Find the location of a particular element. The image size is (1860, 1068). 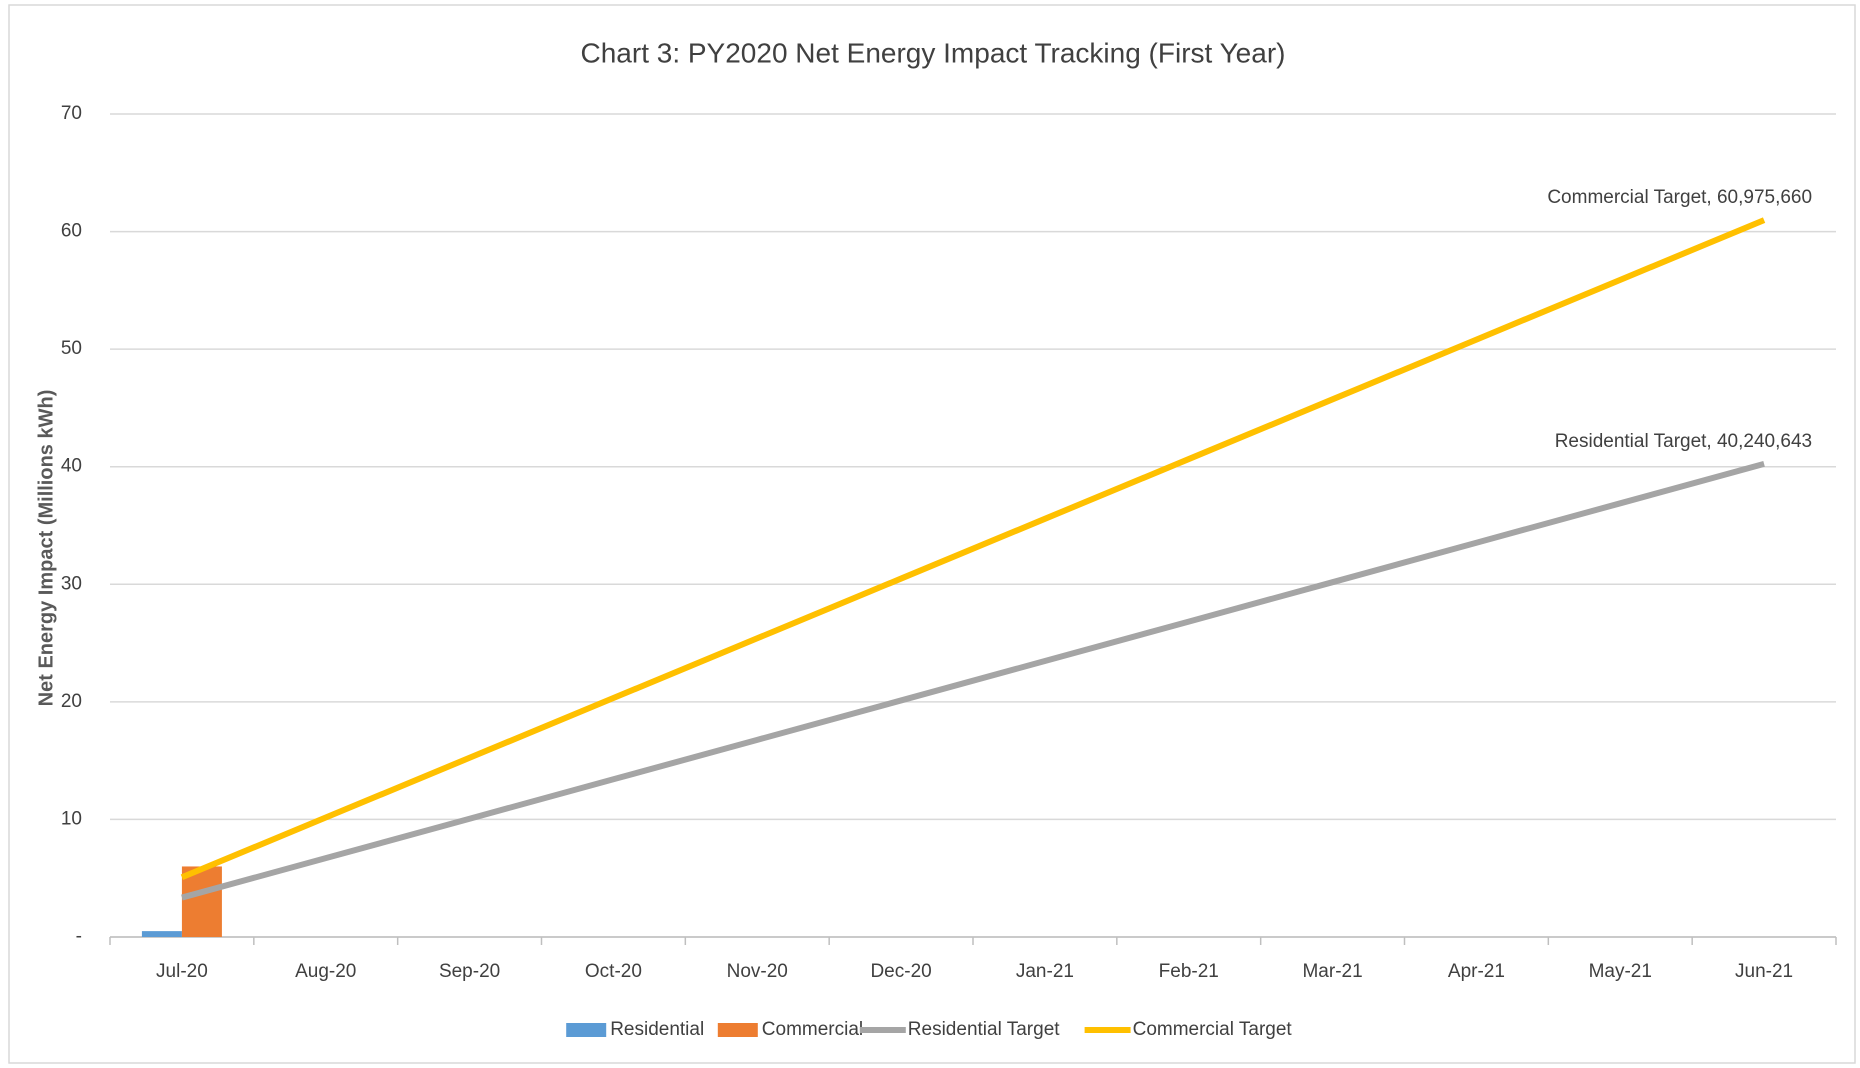

y-tick-label: 40 is located at coordinates (71, 466).